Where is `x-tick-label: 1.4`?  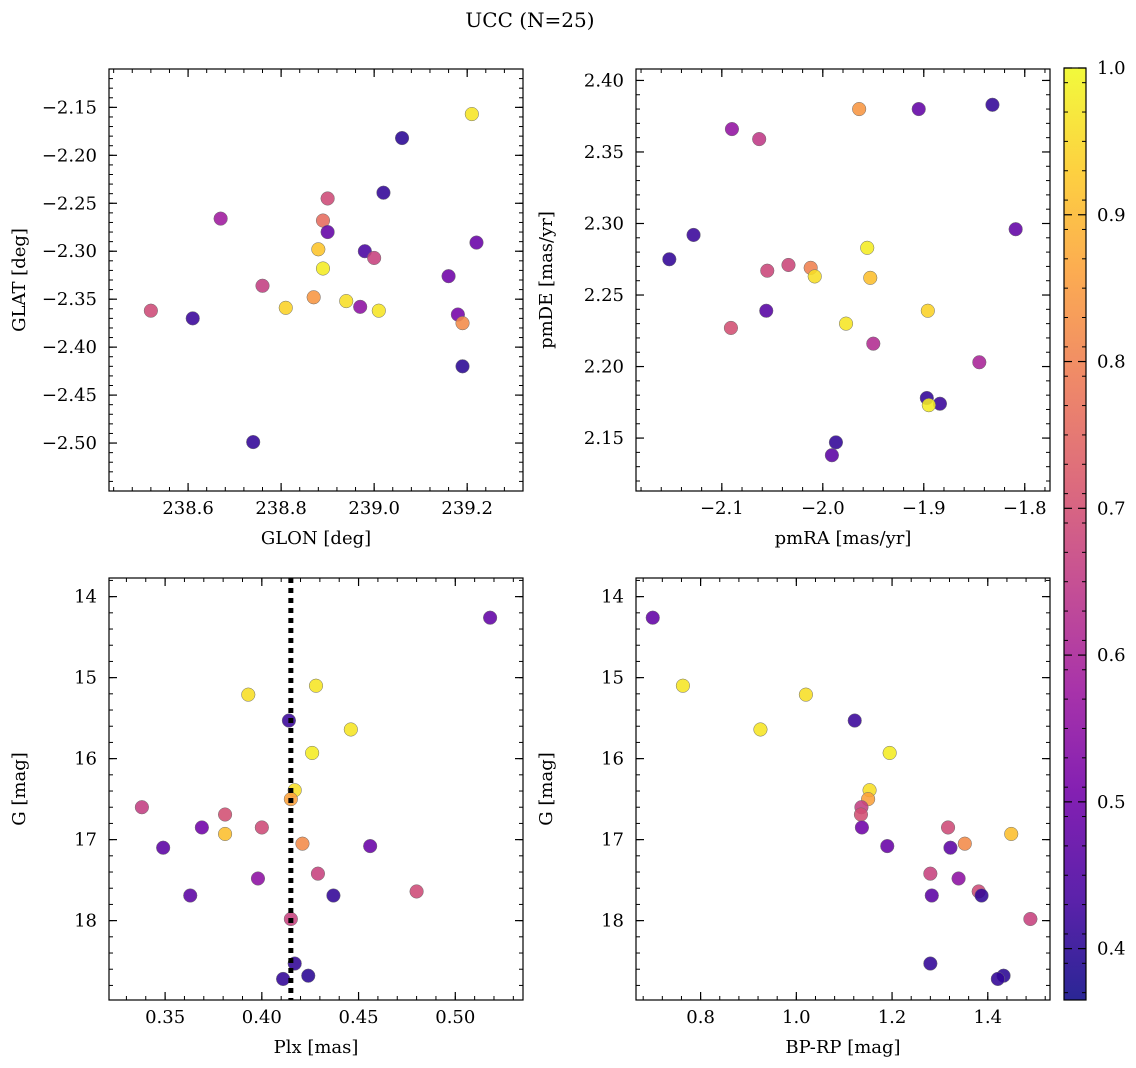 x-tick-label: 1.4 is located at coordinates (987, 1017).